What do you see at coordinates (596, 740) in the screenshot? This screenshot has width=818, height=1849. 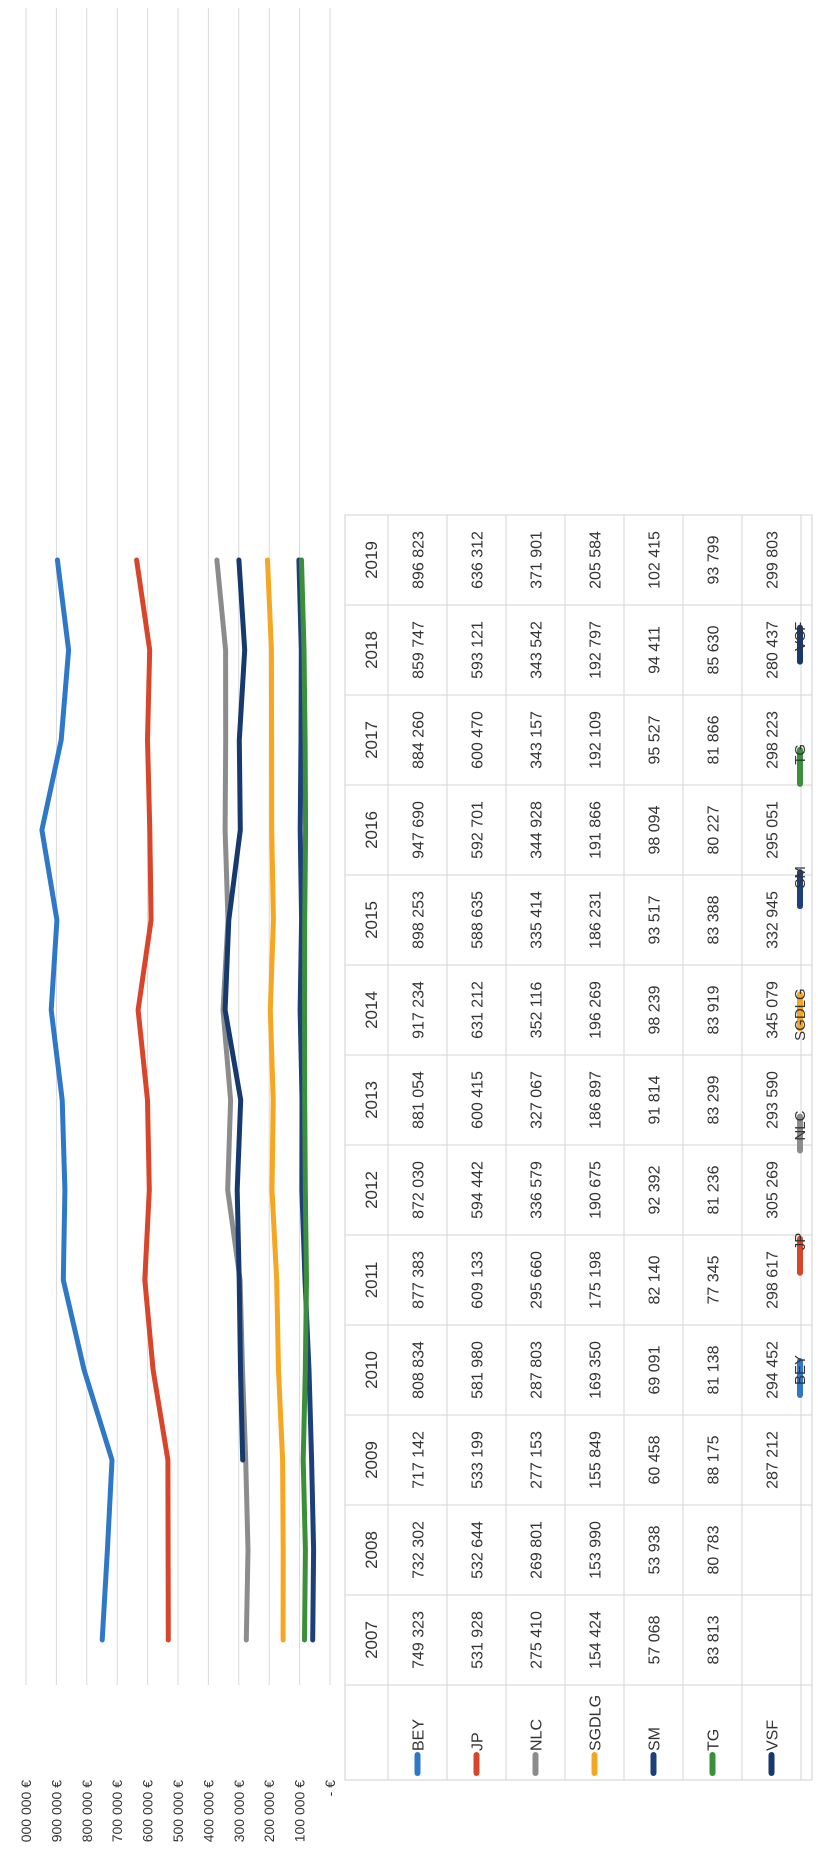 I see `data-label: 192 109` at bounding box center [596, 740].